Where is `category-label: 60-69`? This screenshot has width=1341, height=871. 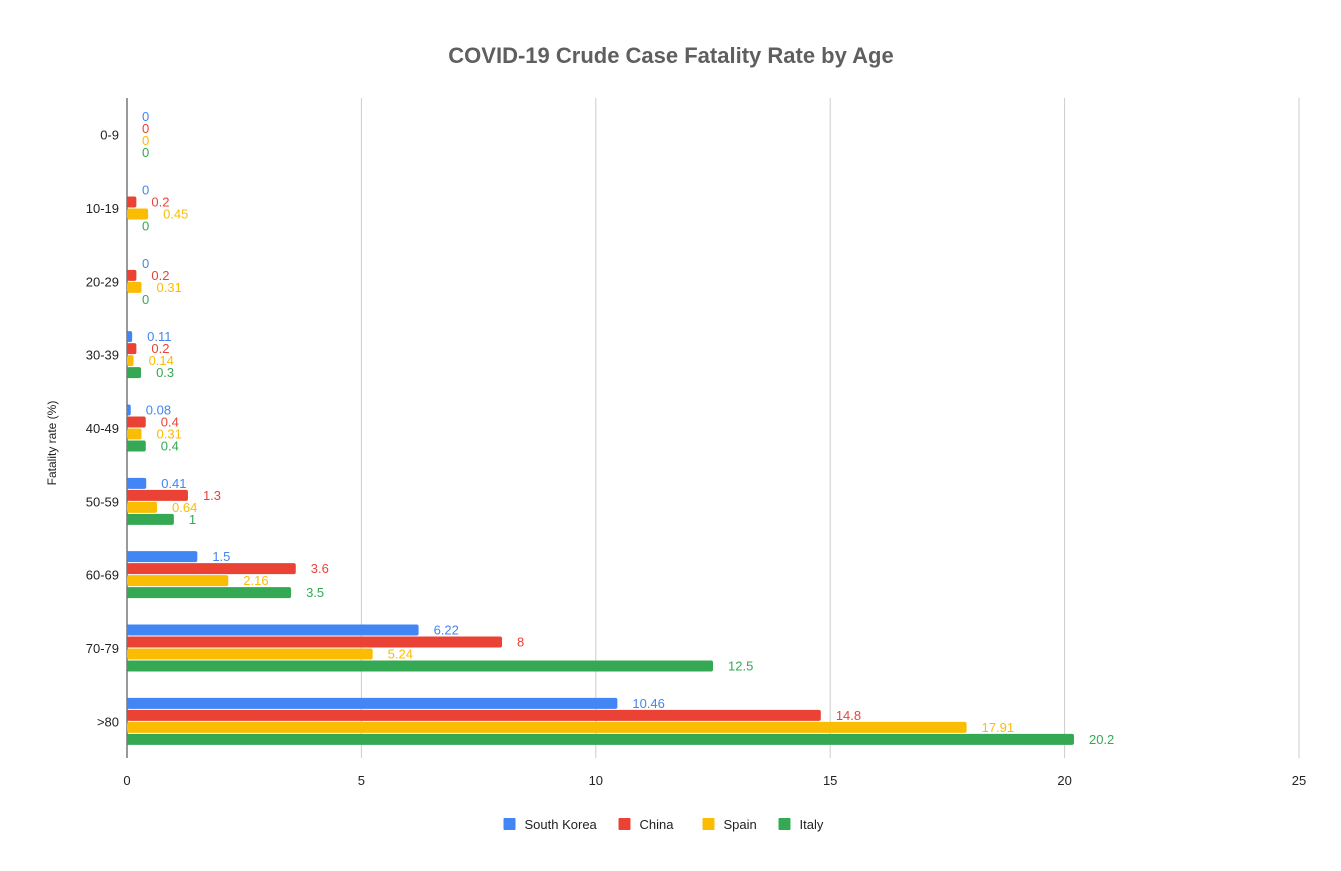 category-label: 60-69 is located at coordinates (102, 575).